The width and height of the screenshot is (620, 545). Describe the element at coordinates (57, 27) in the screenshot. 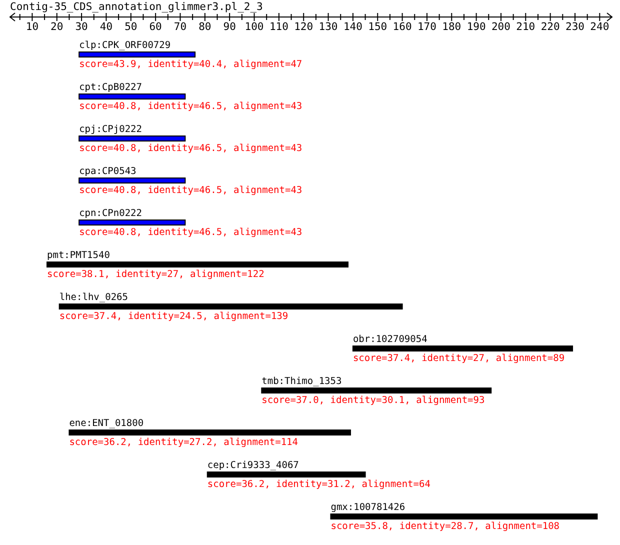

I see `x-tick-label: 20` at that location.